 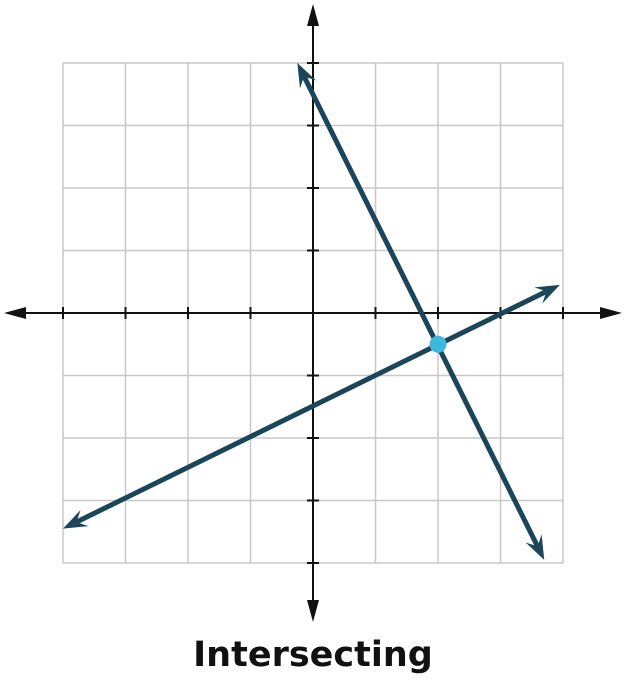 I want to click on intersection-points, so click(x=438, y=344).